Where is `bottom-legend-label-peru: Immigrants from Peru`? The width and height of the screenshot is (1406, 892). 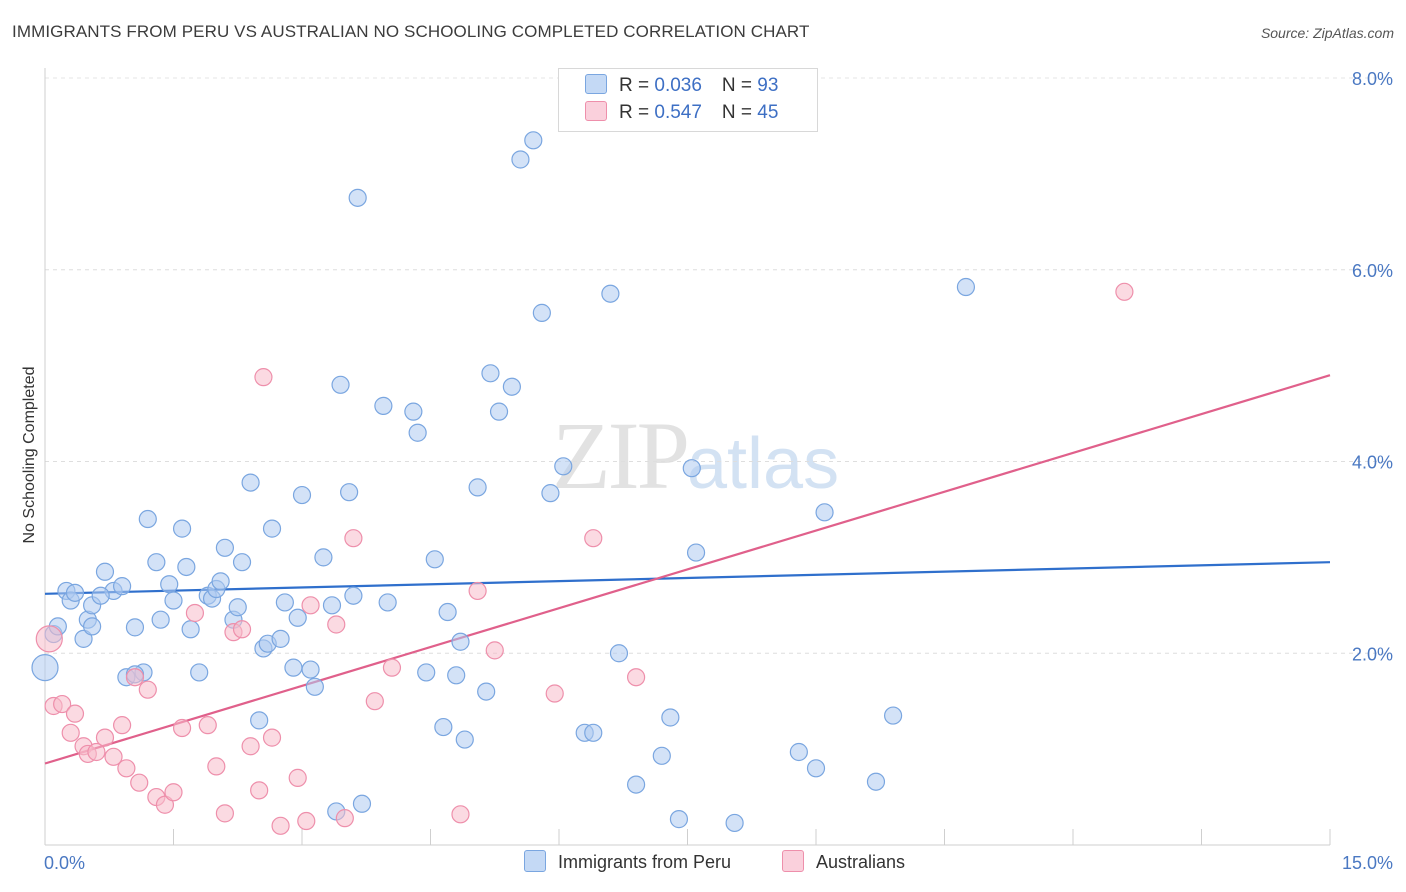 bottom-legend-label-peru: Immigrants from Peru is located at coordinates (645, 862).